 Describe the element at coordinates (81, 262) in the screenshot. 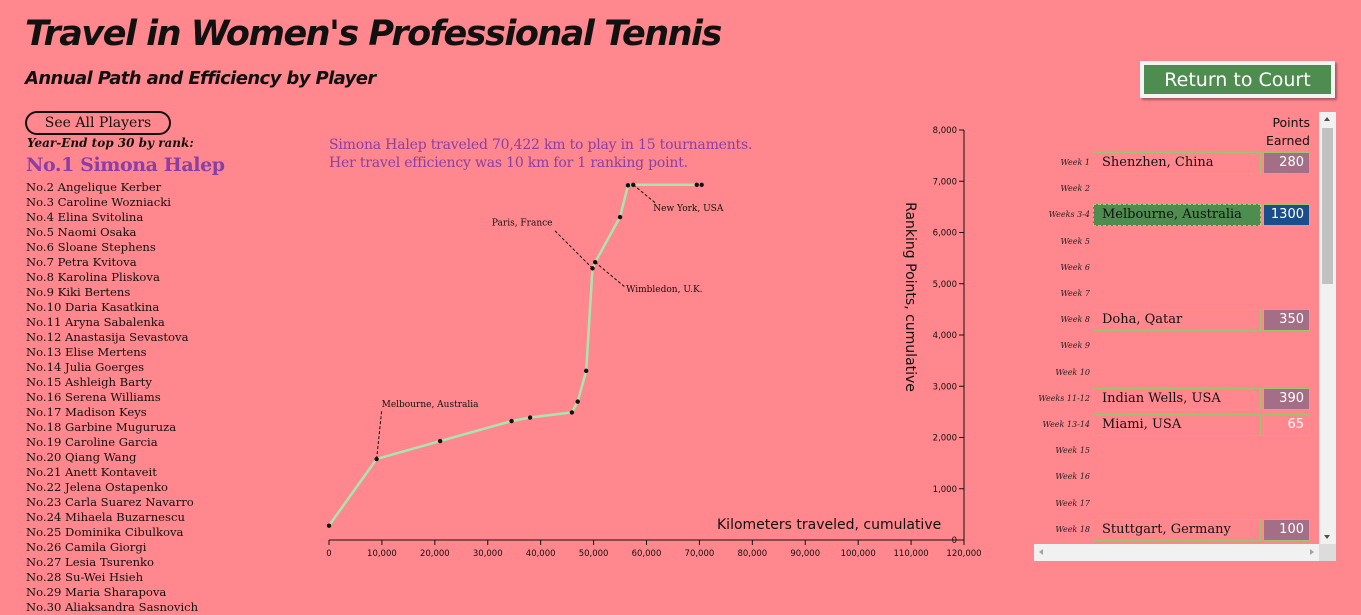

I see `player-list-item: No.7 Petra Kvitova` at that location.